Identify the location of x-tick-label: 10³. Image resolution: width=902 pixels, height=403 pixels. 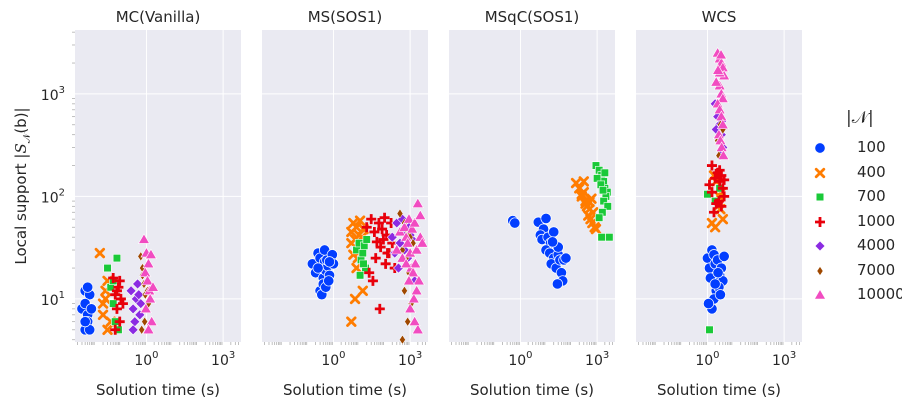
(223, 359).